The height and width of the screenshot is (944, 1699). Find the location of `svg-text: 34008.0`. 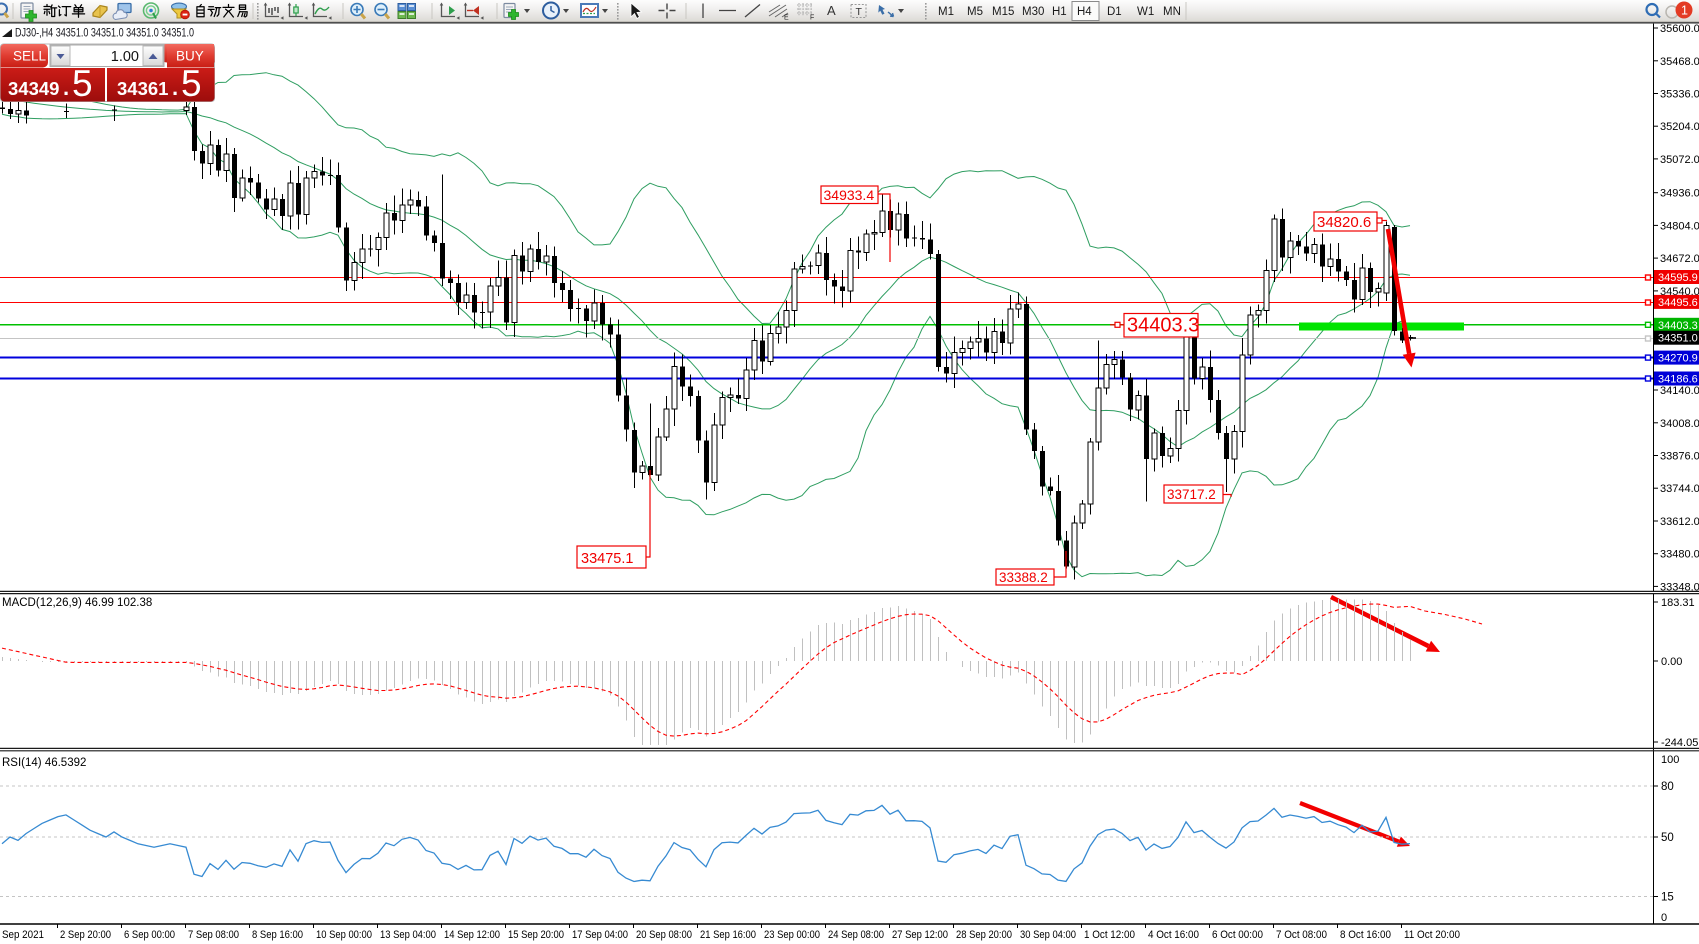

svg-text: 34008.0 is located at coordinates (1679, 424).